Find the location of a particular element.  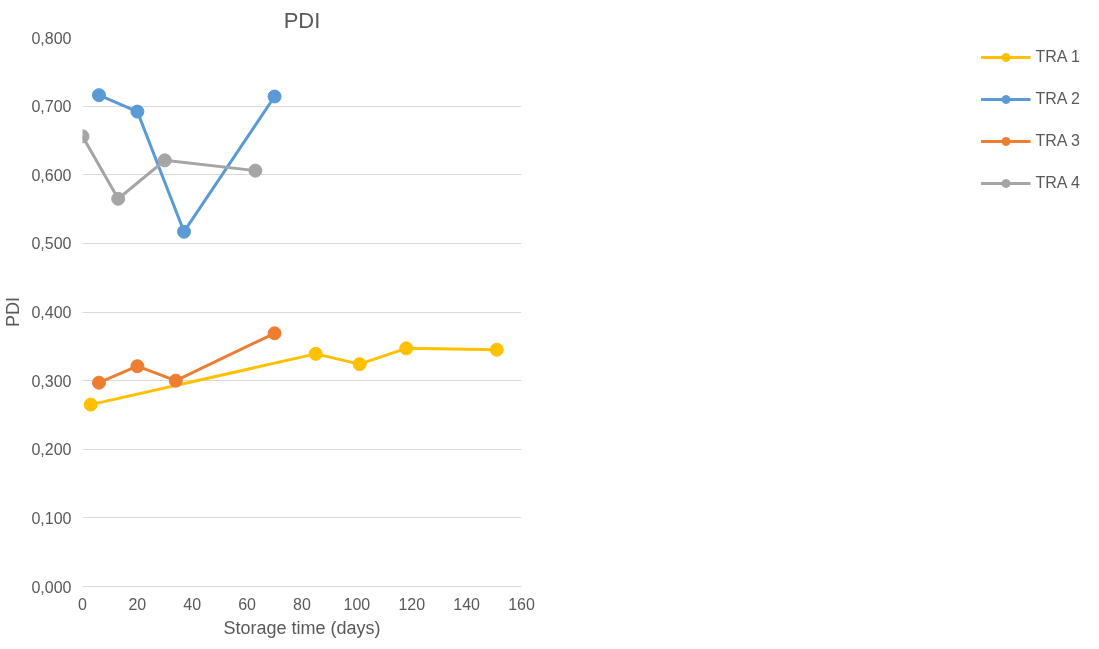

x-tick-label: 80 is located at coordinates (302, 604).